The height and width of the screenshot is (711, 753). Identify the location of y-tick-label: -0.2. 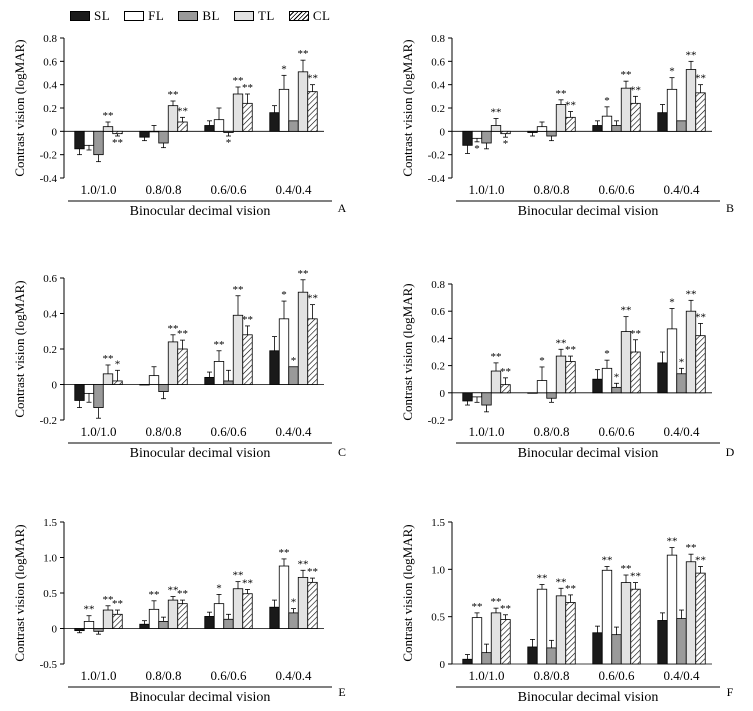
(48, 156).